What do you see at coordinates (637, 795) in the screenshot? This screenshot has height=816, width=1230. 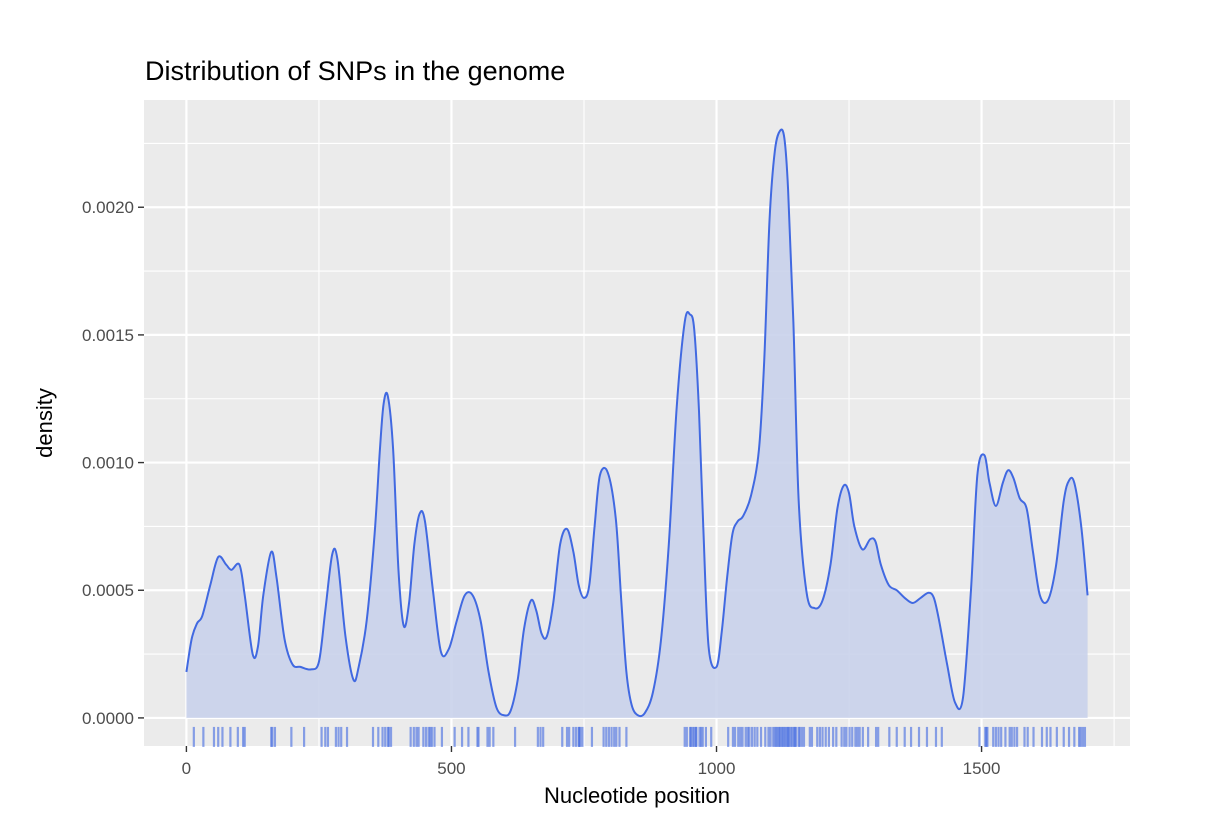 I see `x-axis-title: Nucleotide position` at bounding box center [637, 795].